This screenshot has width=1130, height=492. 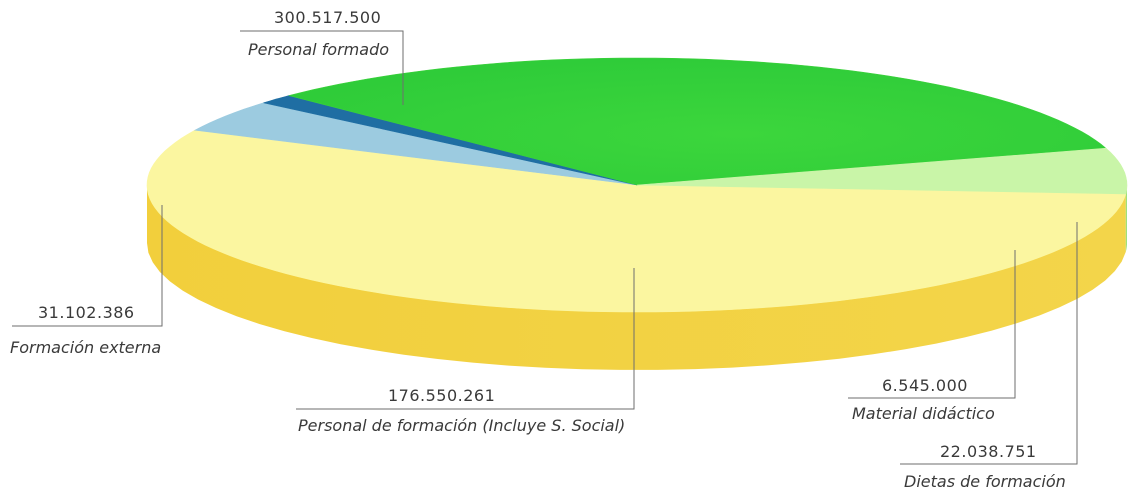 What do you see at coordinates (319, 49) in the screenshot?
I see `name-label-personal-formado: Personal formado` at bounding box center [319, 49].